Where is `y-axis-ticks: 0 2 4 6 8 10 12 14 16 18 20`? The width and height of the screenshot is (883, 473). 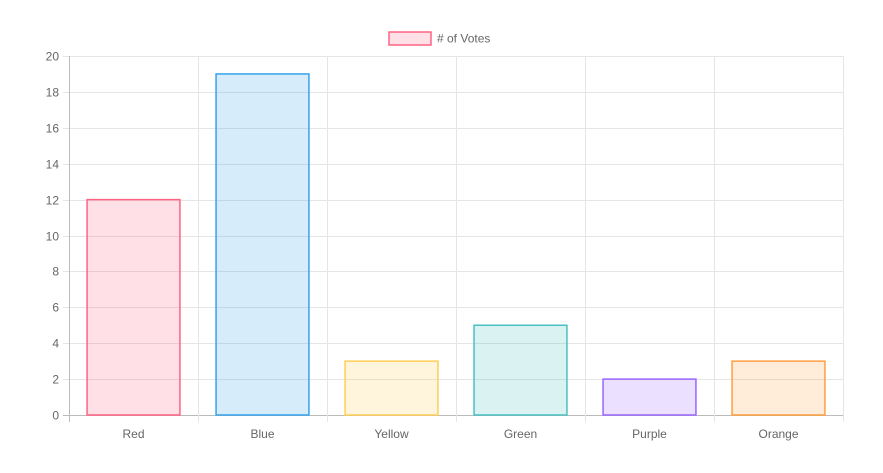 y-axis-ticks: 0 2 4 6 8 10 12 14 16 18 20 is located at coordinates (53, 236).